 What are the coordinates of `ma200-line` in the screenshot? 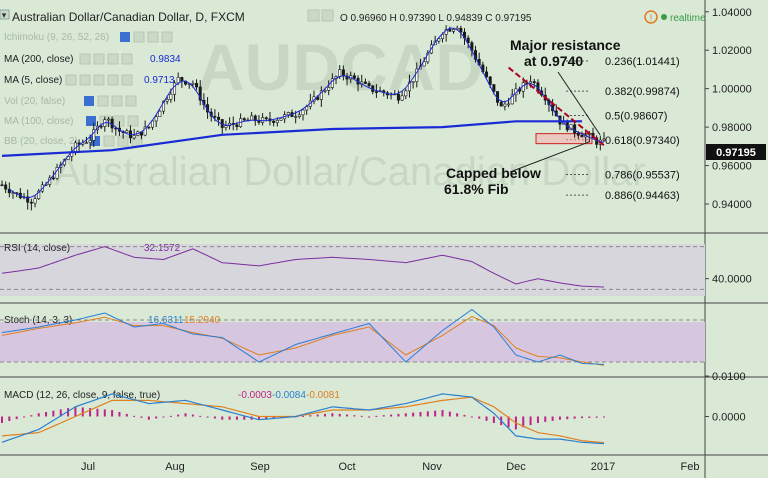 It's located at (291, 138).